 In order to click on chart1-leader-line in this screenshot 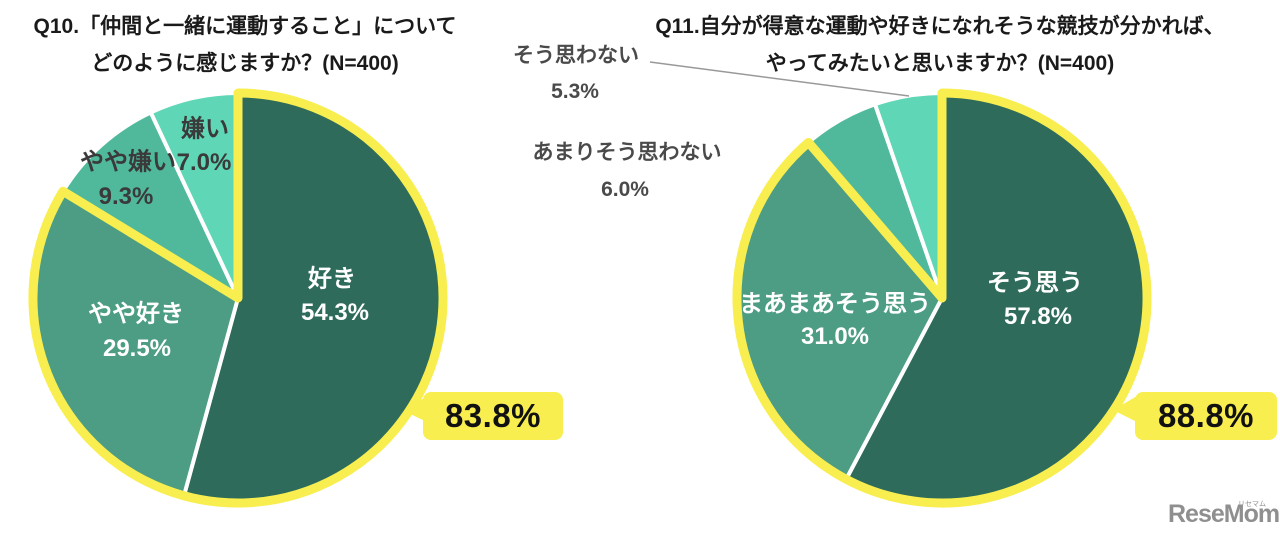, I will do `click(779, 79)`.